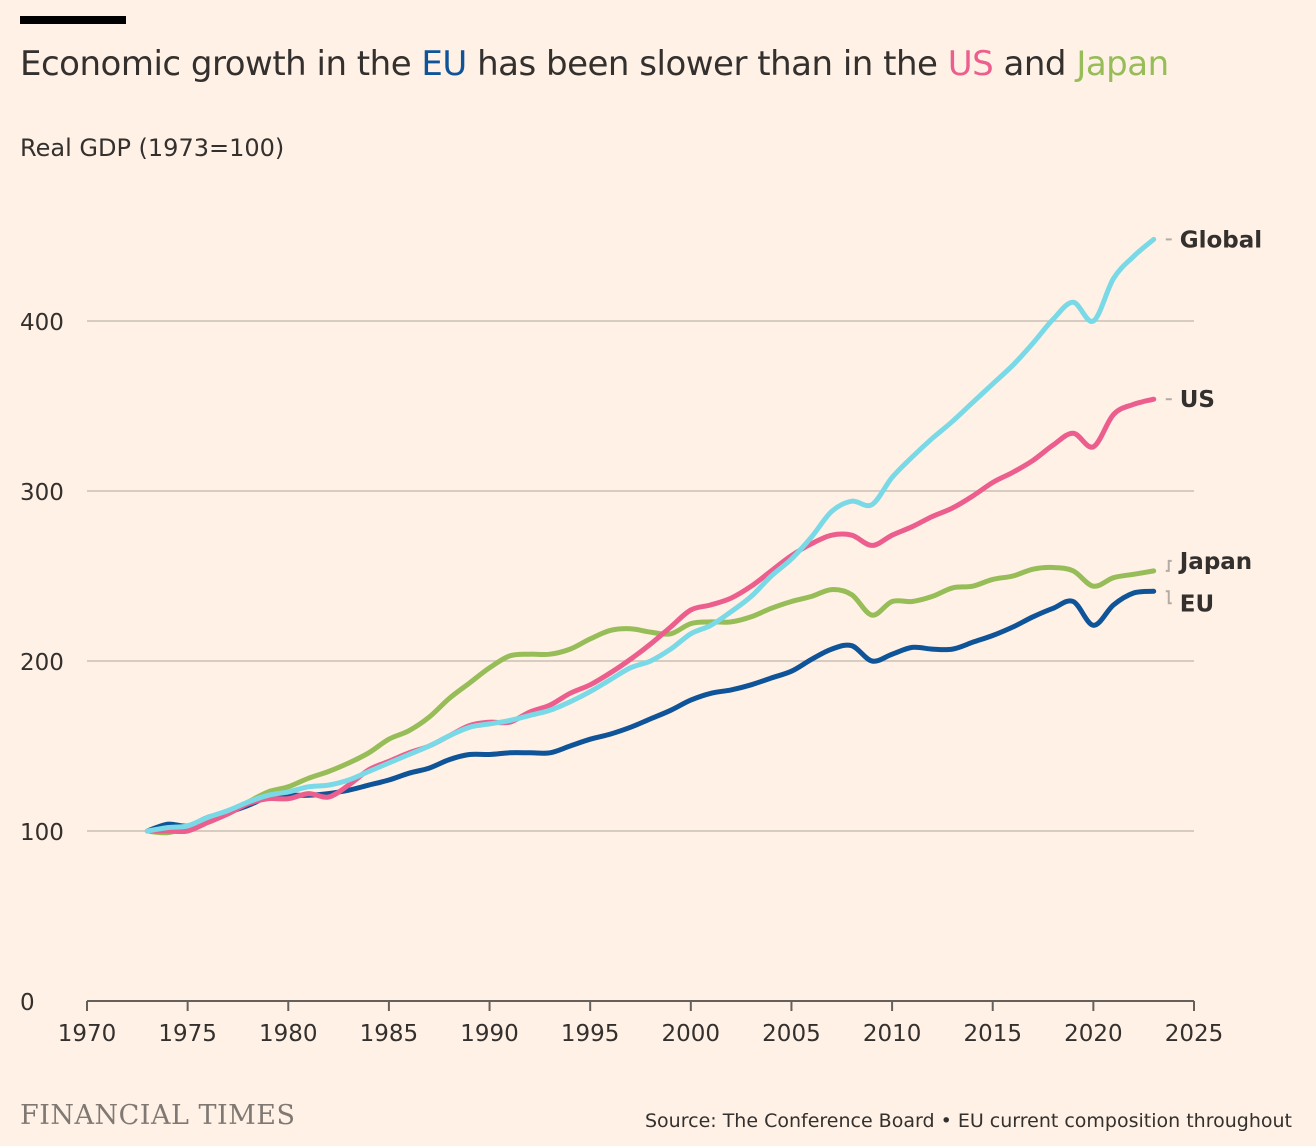 This screenshot has width=1316, height=1146. What do you see at coordinates (389, 1034) in the screenshot?
I see `x-tick-label-1985: 1985` at bounding box center [389, 1034].